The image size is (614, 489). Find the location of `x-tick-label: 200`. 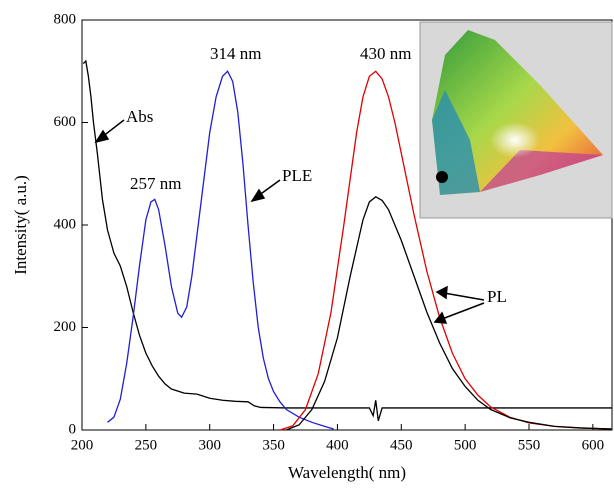

x-tick-label: 200 is located at coordinates (82, 445).